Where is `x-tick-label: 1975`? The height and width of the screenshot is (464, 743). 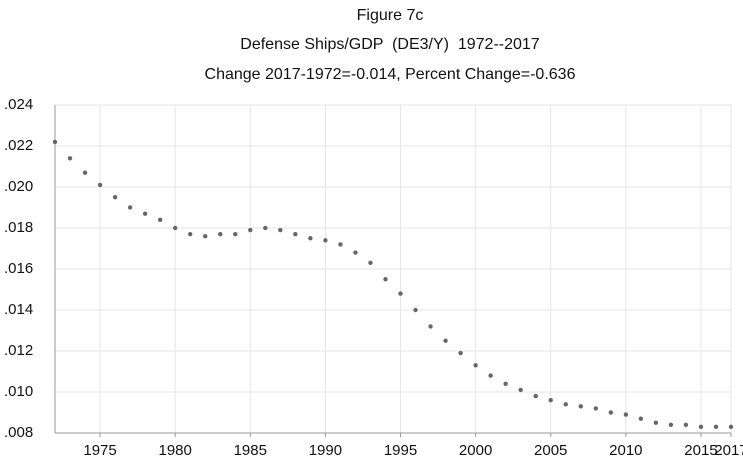 x-tick-label: 1975 is located at coordinates (99, 450).